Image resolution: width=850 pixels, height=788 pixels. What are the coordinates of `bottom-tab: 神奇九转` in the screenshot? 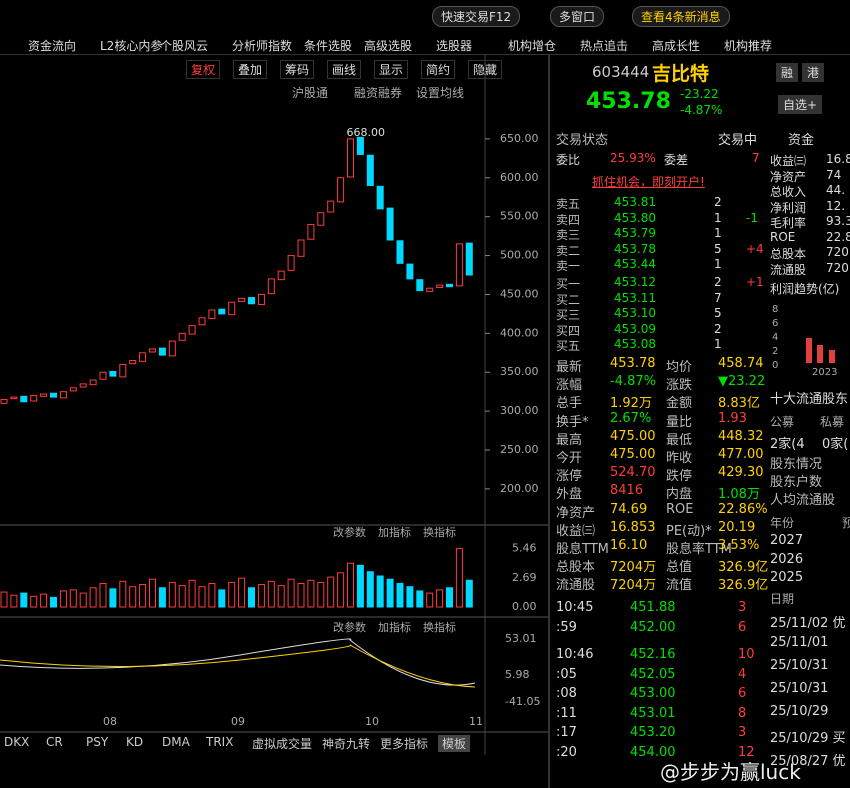 It's located at (346, 744).